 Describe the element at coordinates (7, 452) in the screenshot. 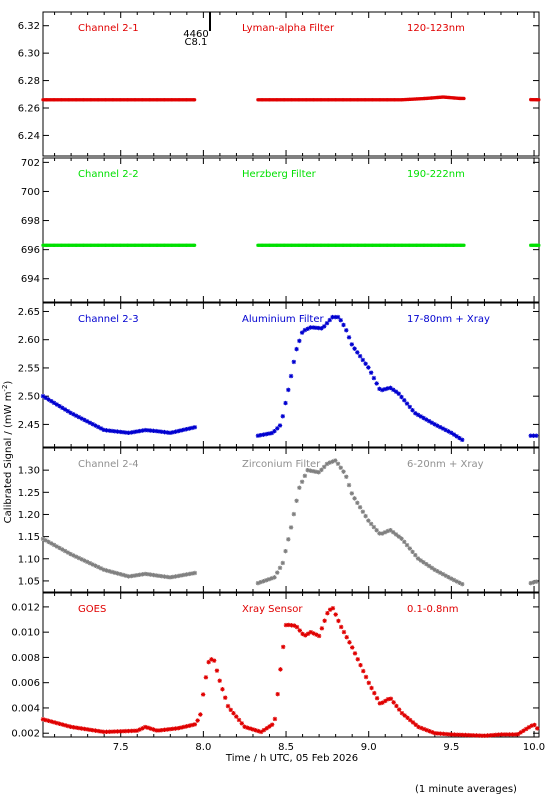

I see `y-axis-title: Calibrated Signal / (mW m-2)` at that location.